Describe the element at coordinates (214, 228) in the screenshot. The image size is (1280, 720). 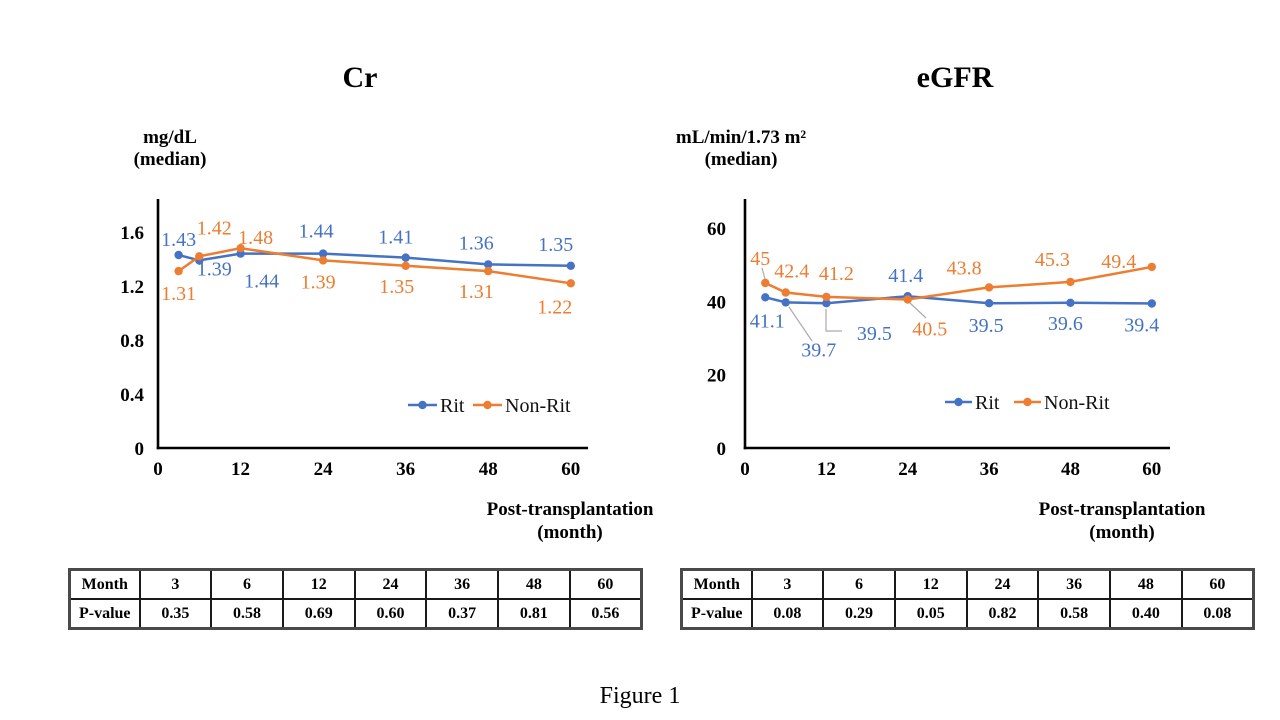
I see `cr-non-rit-data-label: 1.42` at that location.